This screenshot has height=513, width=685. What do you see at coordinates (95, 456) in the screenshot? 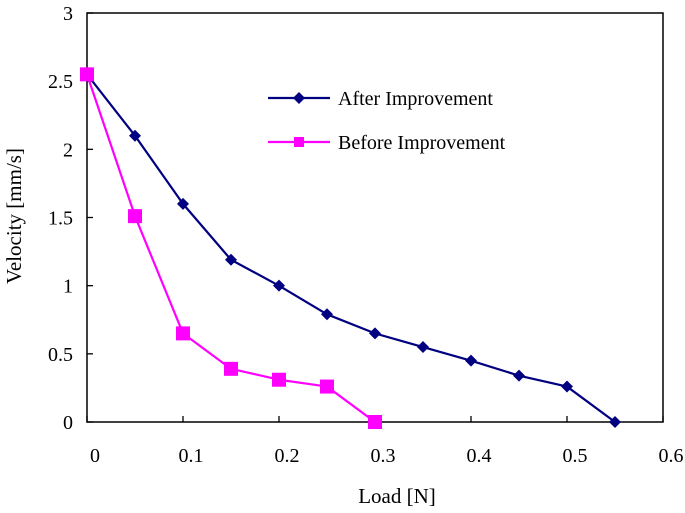
I see `x-tick-label: 0` at bounding box center [95, 456].